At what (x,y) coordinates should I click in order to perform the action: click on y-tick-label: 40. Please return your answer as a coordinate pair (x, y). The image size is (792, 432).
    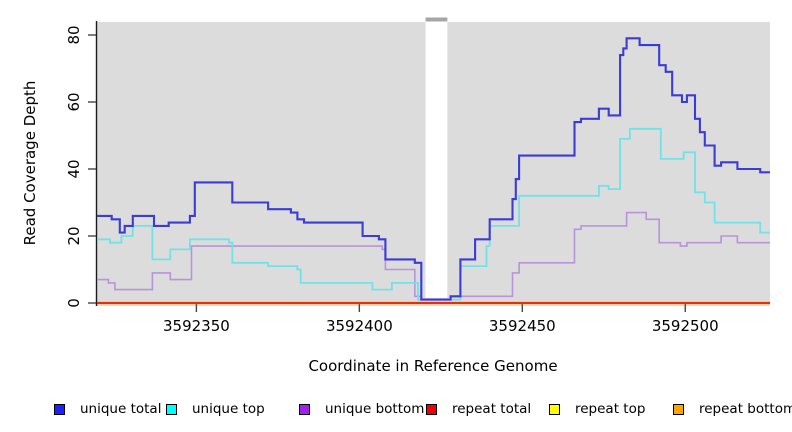
    Looking at the image, I should click on (74, 169).